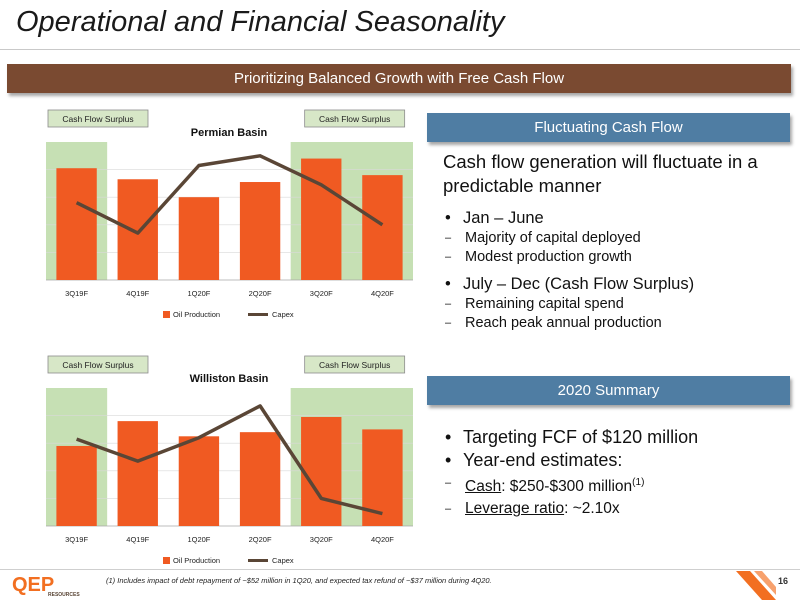  Describe the element at coordinates (229, 133) in the screenshot. I see `chart-title: Permian Basin` at that location.